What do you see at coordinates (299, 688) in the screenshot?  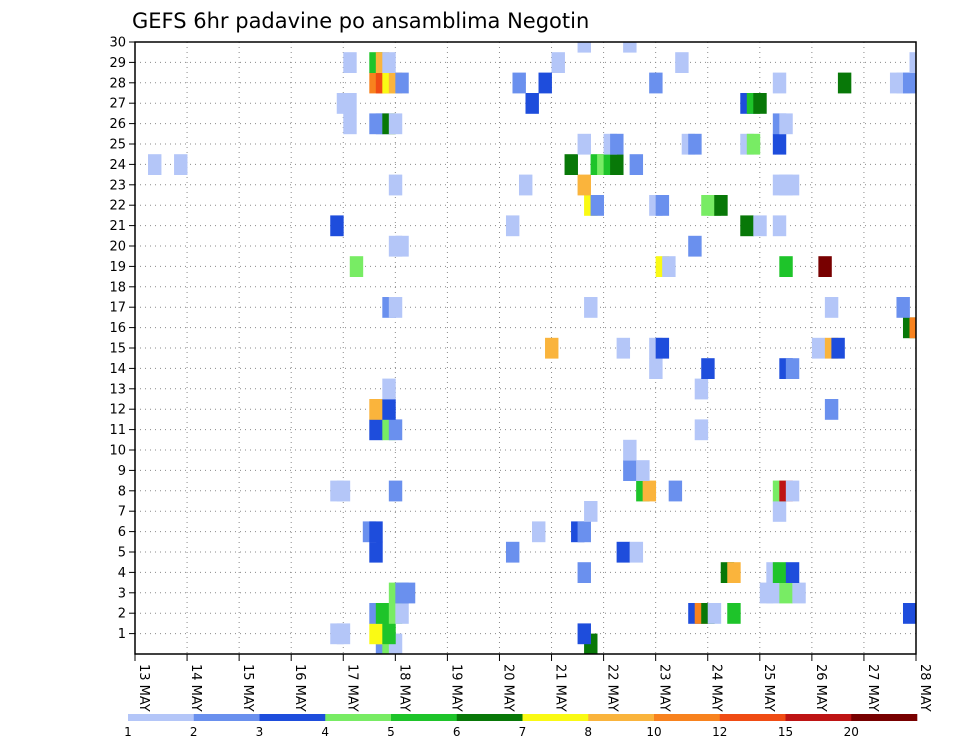 I see `x-tick-label: 16 MAY` at bounding box center [299, 688].